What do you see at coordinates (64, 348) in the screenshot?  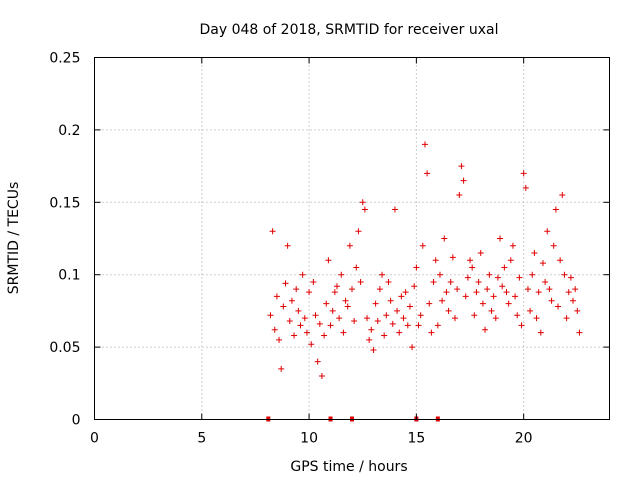 I see `y-tick-label: 0.05` at bounding box center [64, 348].